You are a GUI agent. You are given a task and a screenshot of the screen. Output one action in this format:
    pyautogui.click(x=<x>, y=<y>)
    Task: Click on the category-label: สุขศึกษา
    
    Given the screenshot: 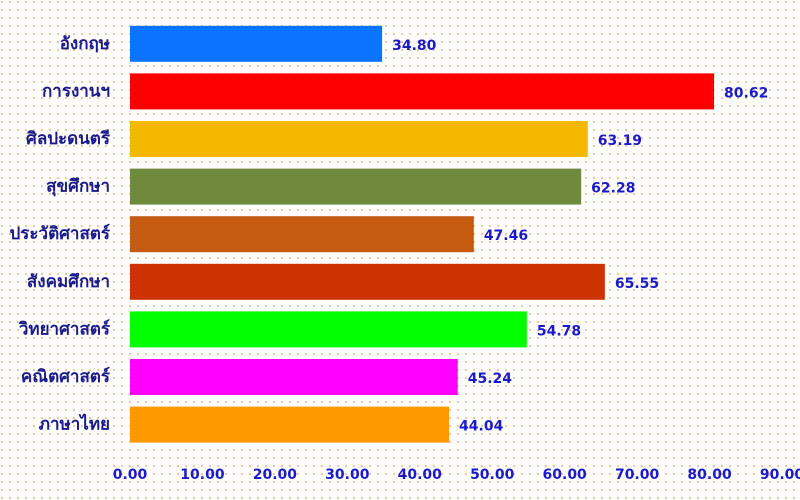 What is the action you would take?
    pyautogui.click(x=78, y=187)
    